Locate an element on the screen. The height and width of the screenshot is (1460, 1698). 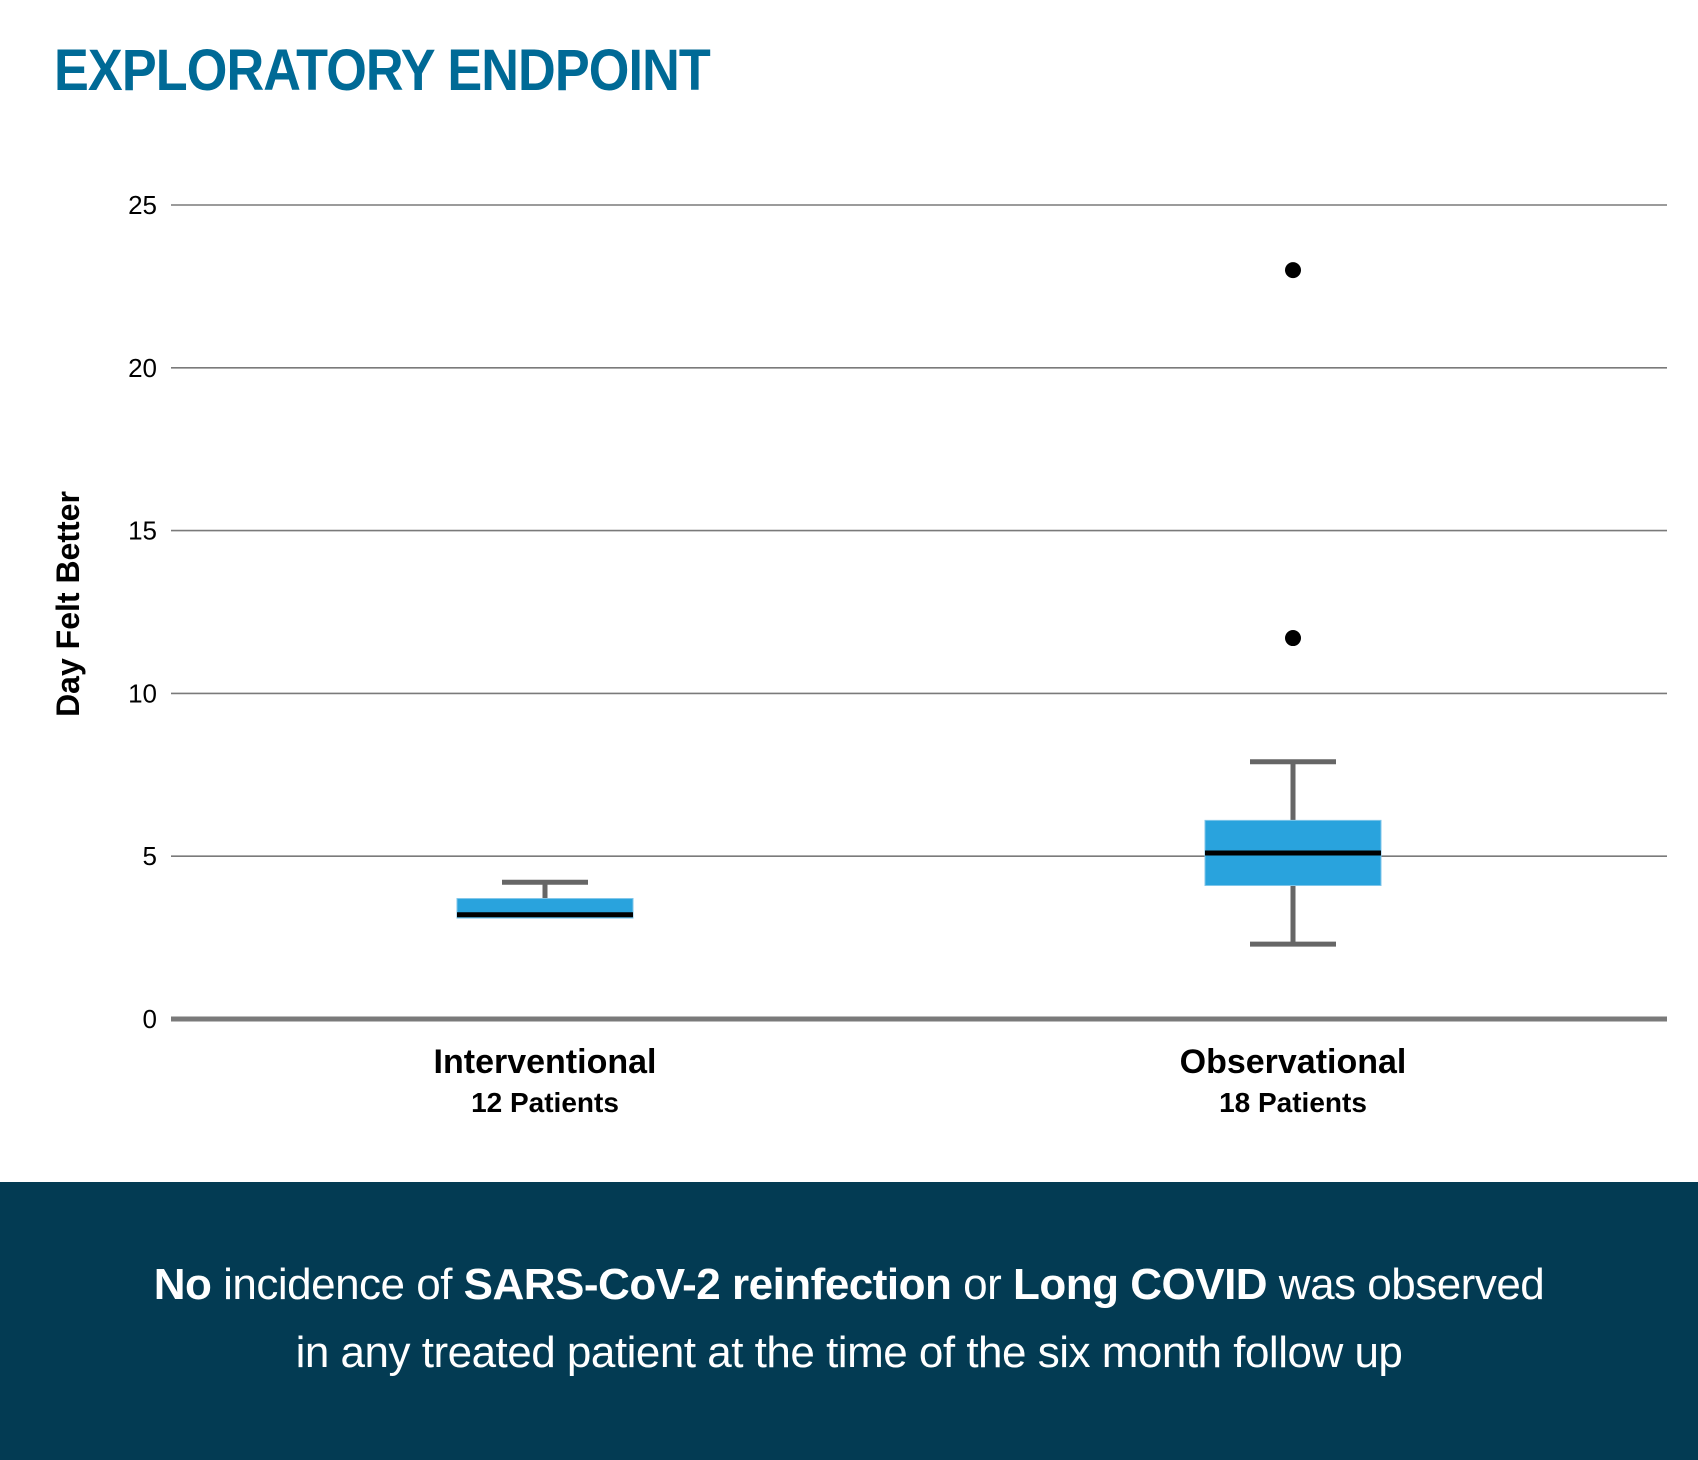
y-tick-label: 0 is located at coordinates (150, 1019).